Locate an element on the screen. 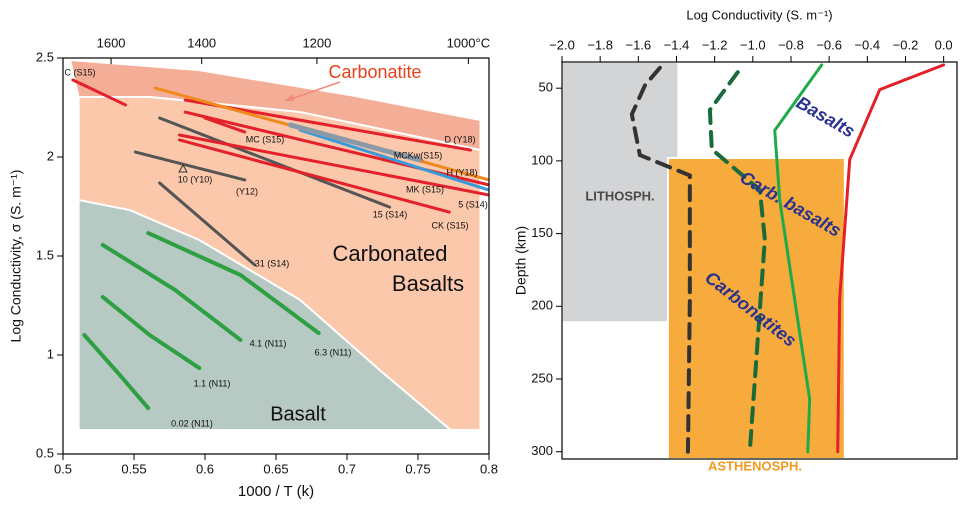 Image resolution: width=969 pixels, height=512 pixels. line-label: CK (S15) is located at coordinates (449, 225).